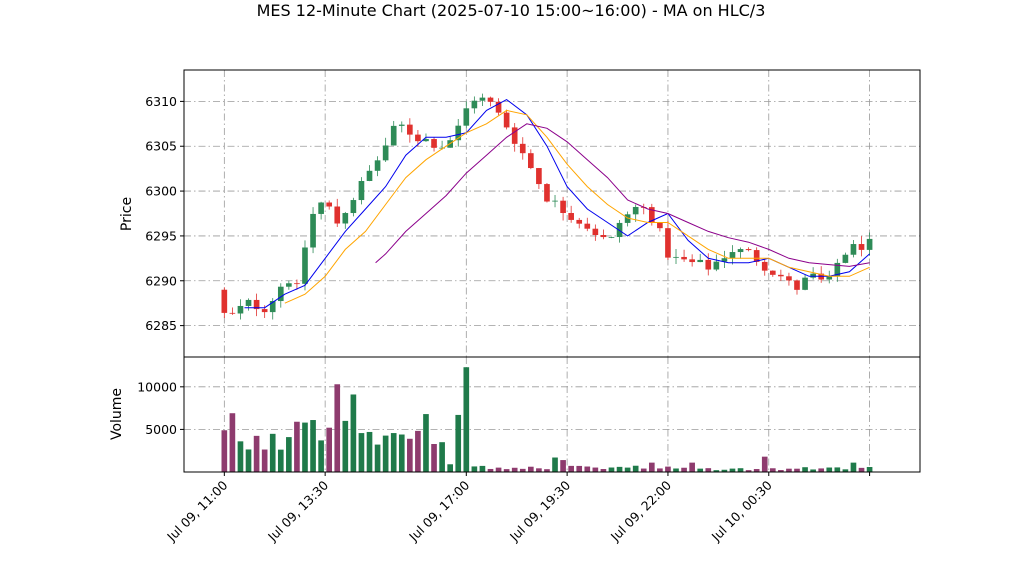 Image resolution: width=1022 pixels, height=579 pixels. Describe the element at coordinates (161, 235) in the screenshot. I see `price-tick-label: 6295` at that location.